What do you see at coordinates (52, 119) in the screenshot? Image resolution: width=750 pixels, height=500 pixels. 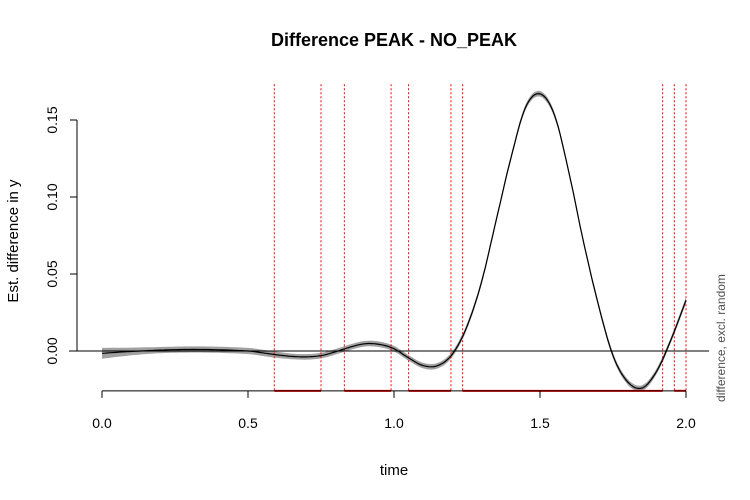 I see `y-tick-label: 0.15` at bounding box center [52, 119].